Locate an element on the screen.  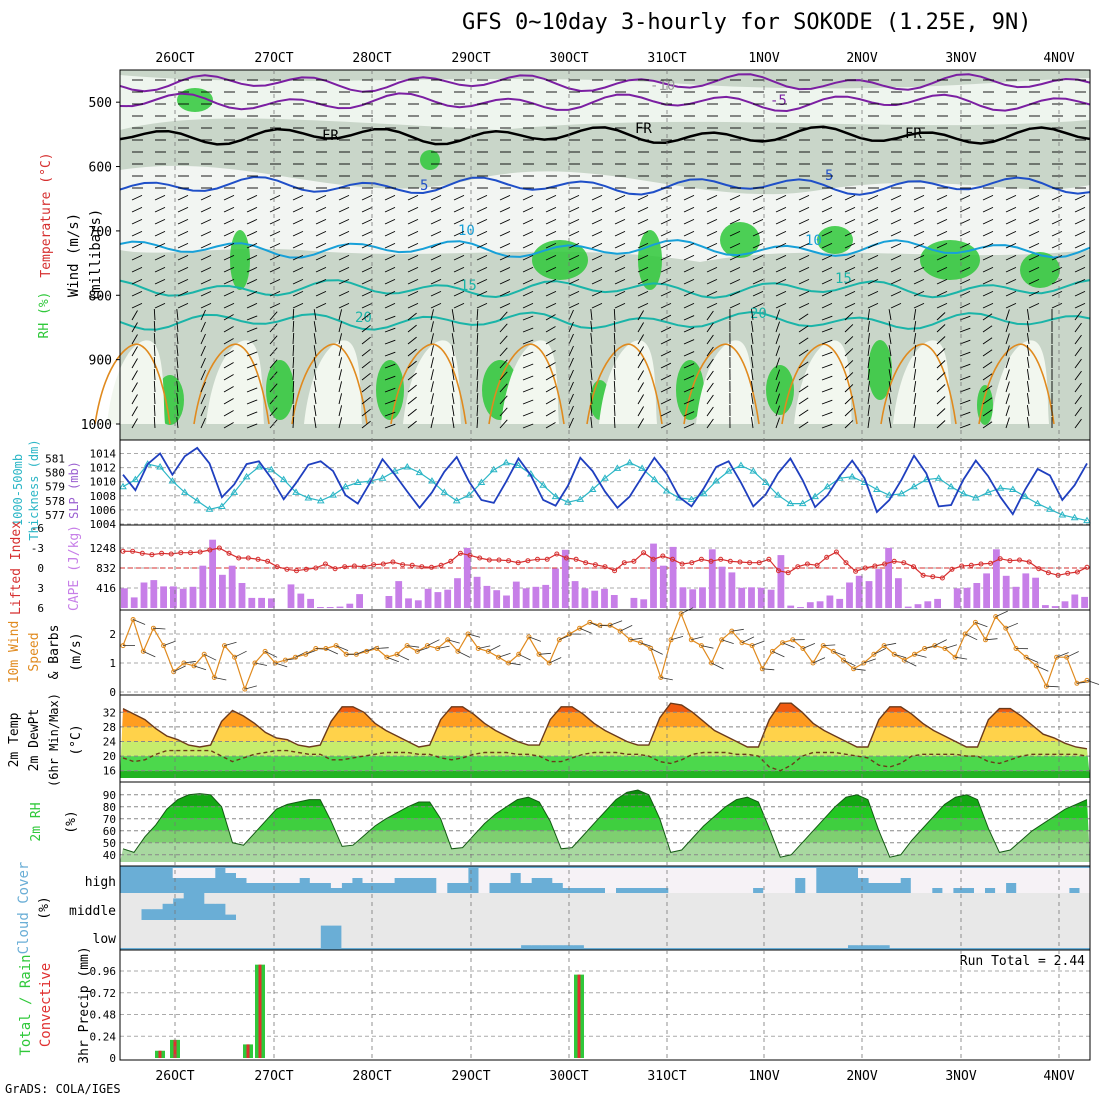
contour-label: FR is located at coordinates (330, 136).